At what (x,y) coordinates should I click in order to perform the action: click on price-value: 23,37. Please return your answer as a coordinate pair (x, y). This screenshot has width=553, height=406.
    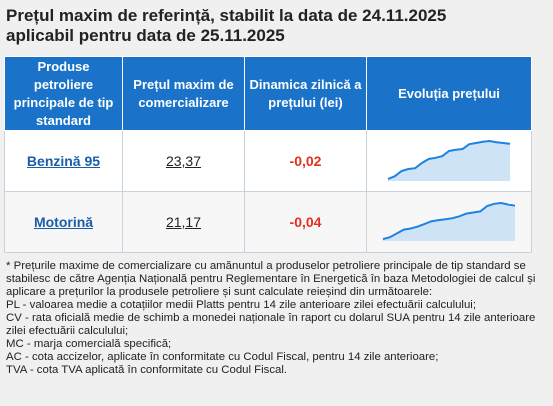
    Looking at the image, I should click on (183, 161).